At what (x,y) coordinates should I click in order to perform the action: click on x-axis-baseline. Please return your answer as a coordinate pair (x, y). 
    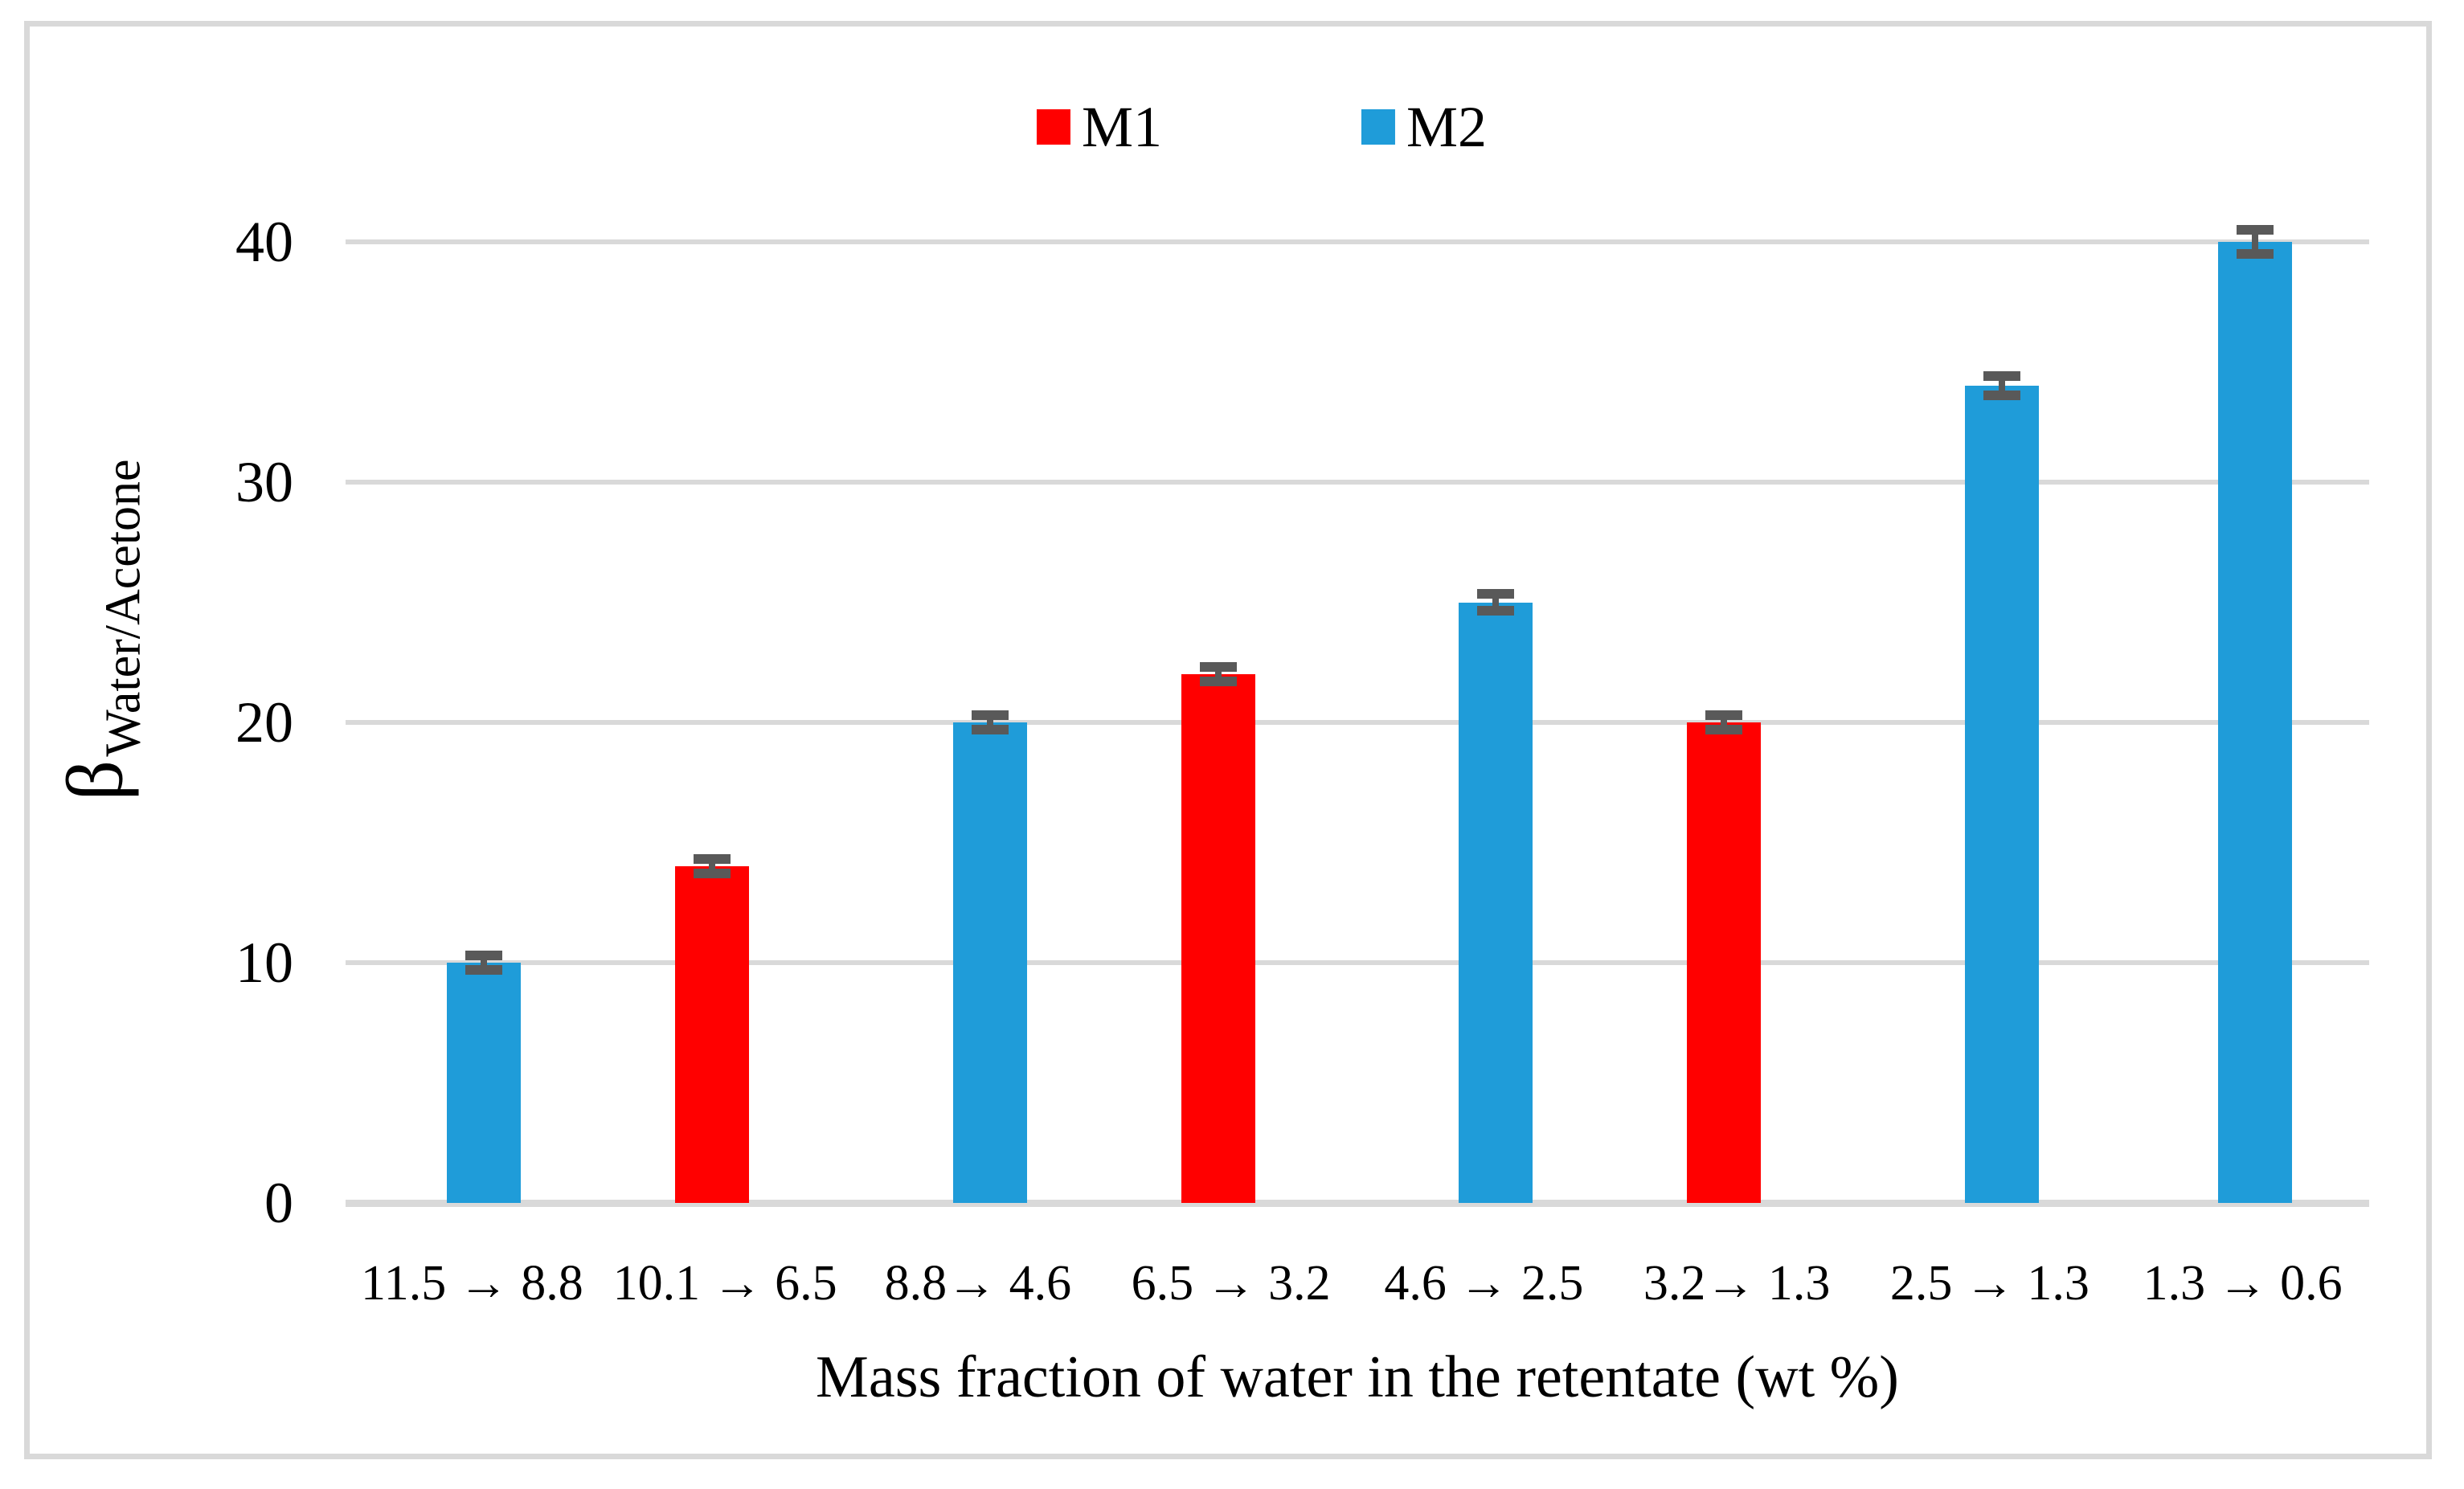
    Looking at the image, I should click on (1357, 1203).